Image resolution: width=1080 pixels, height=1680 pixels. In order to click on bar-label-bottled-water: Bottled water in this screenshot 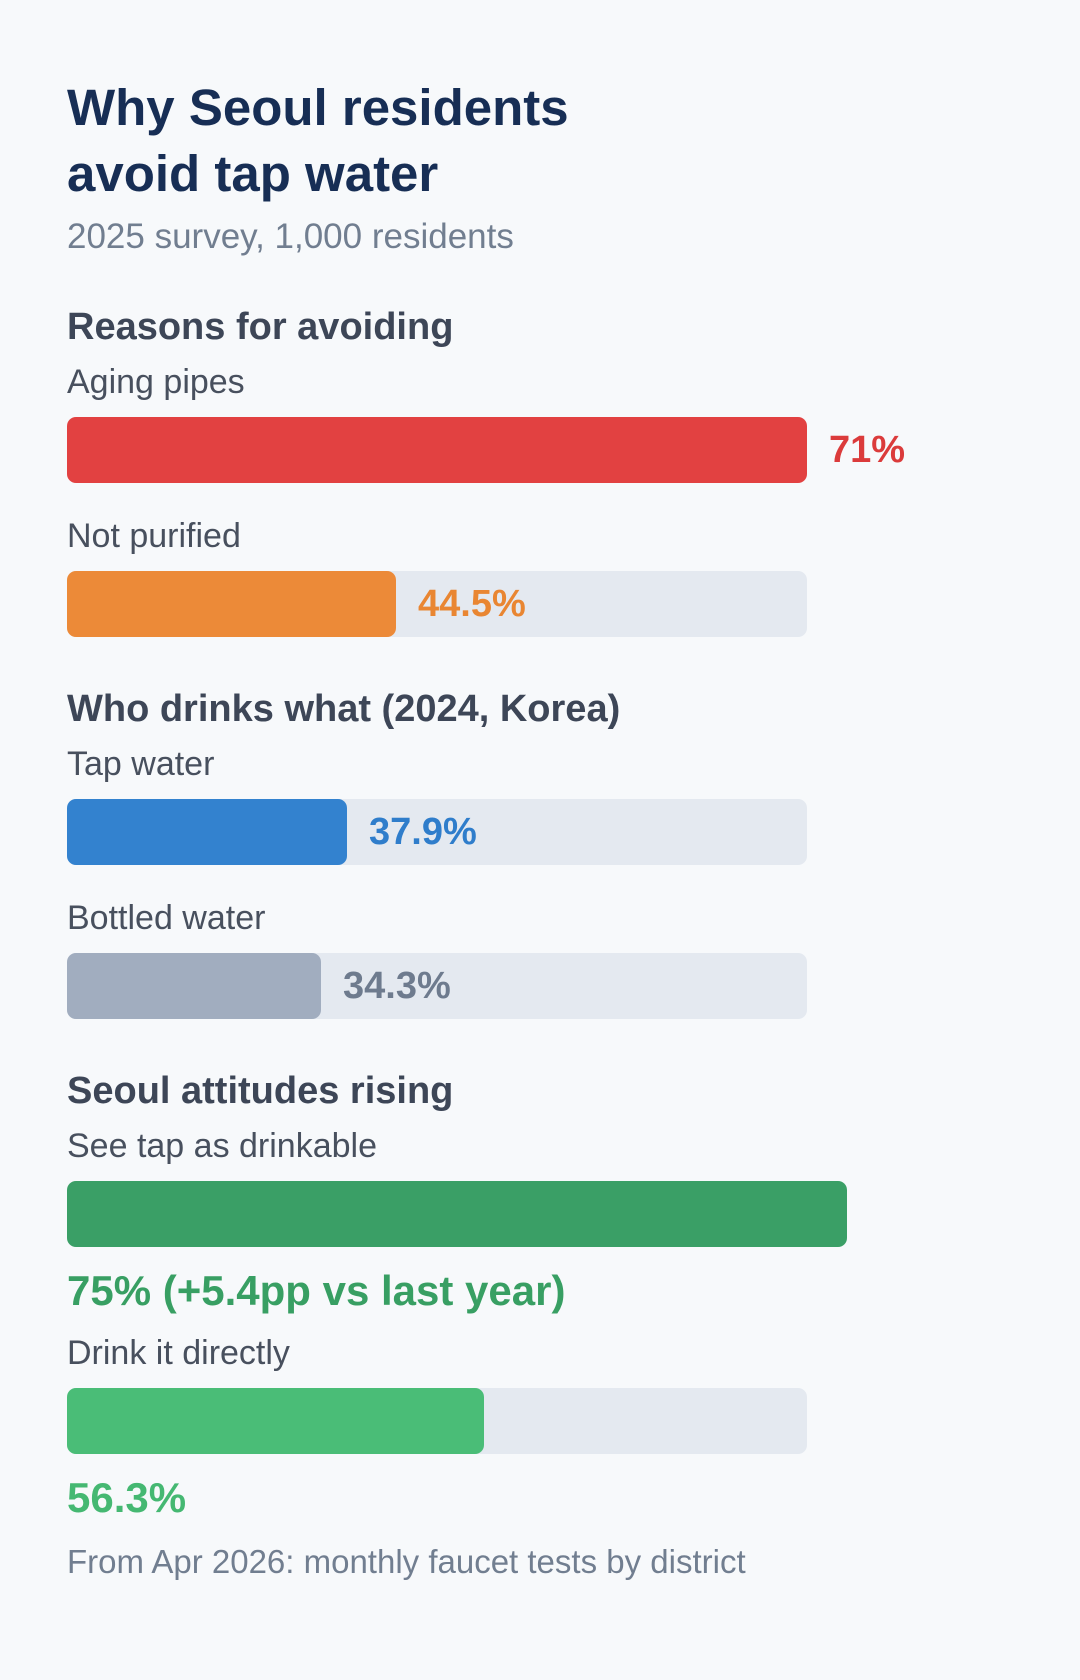, I will do `click(166, 918)`.